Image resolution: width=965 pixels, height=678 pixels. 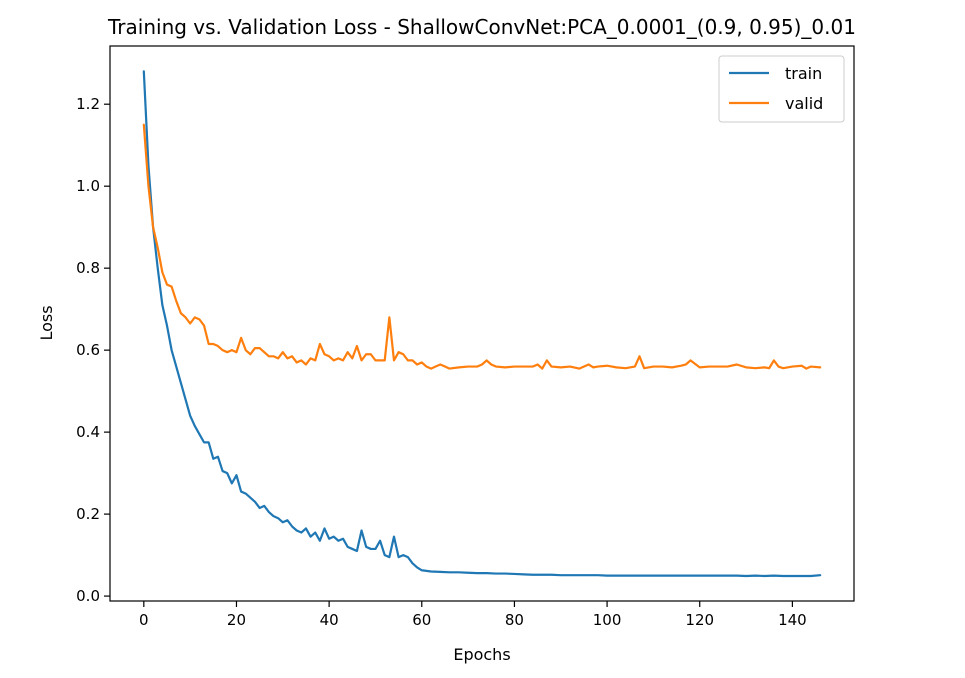 What do you see at coordinates (514, 620) in the screenshot?
I see `x-tick-label: 80` at bounding box center [514, 620].